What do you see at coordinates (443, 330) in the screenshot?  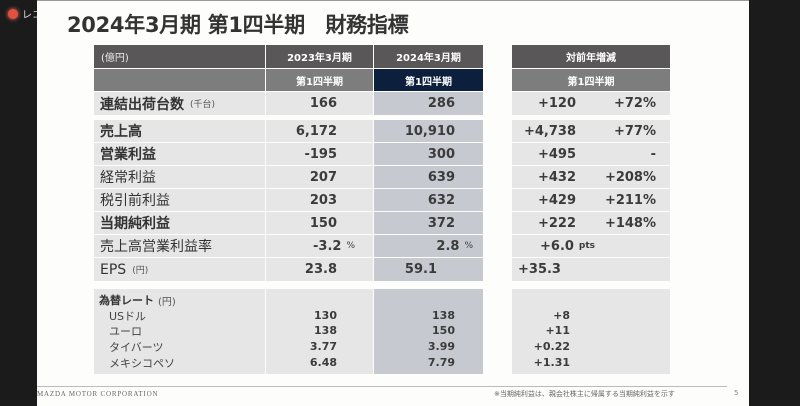 I see `fx-row-curr: 150` at bounding box center [443, 330].